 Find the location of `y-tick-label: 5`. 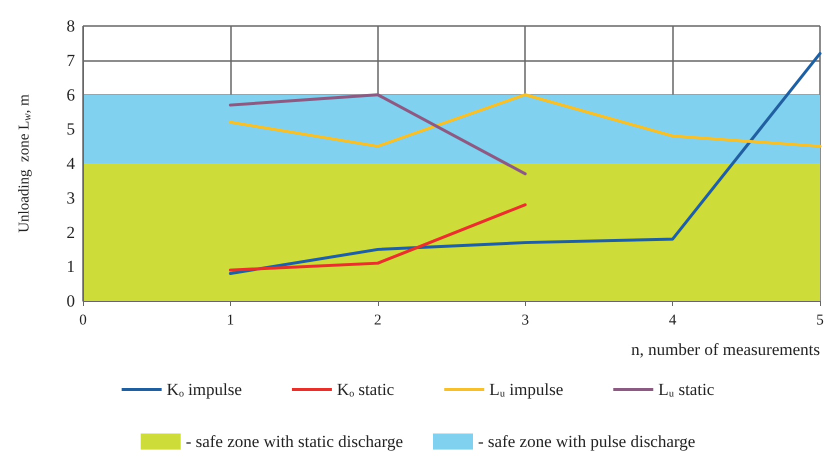

y-tick-label: 5 is located at coordinates (70, 129).